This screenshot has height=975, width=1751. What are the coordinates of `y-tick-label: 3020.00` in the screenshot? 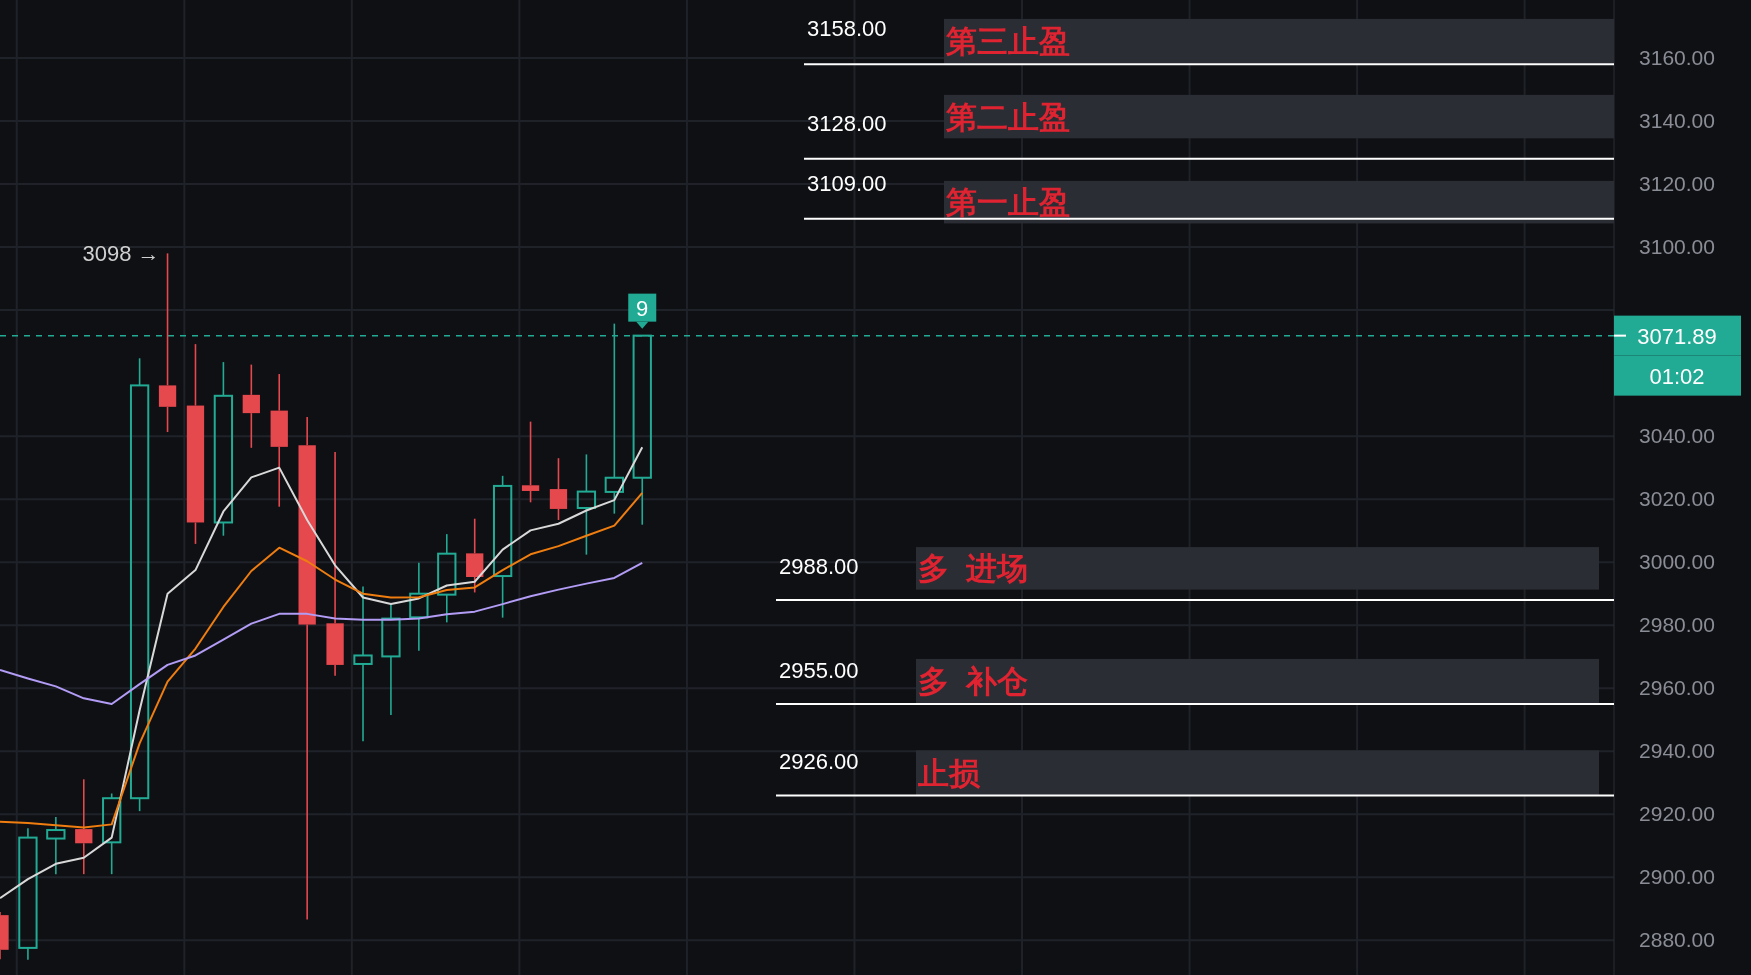 It's located at (1677, 499).